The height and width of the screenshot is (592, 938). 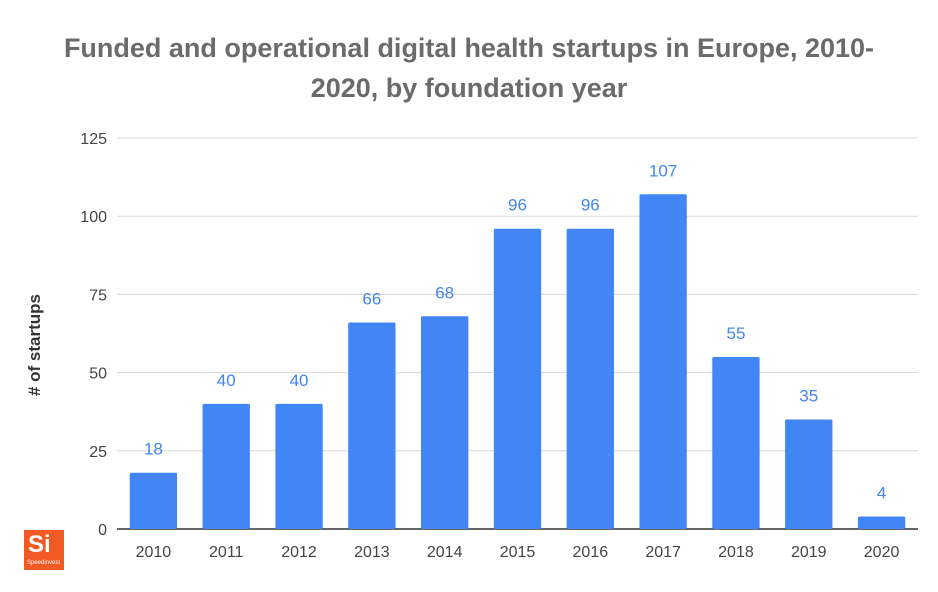 What do you see at coordinates (881, 492) in the screenshot?
I see `data-label: 4` at bounding box center [881, 492].